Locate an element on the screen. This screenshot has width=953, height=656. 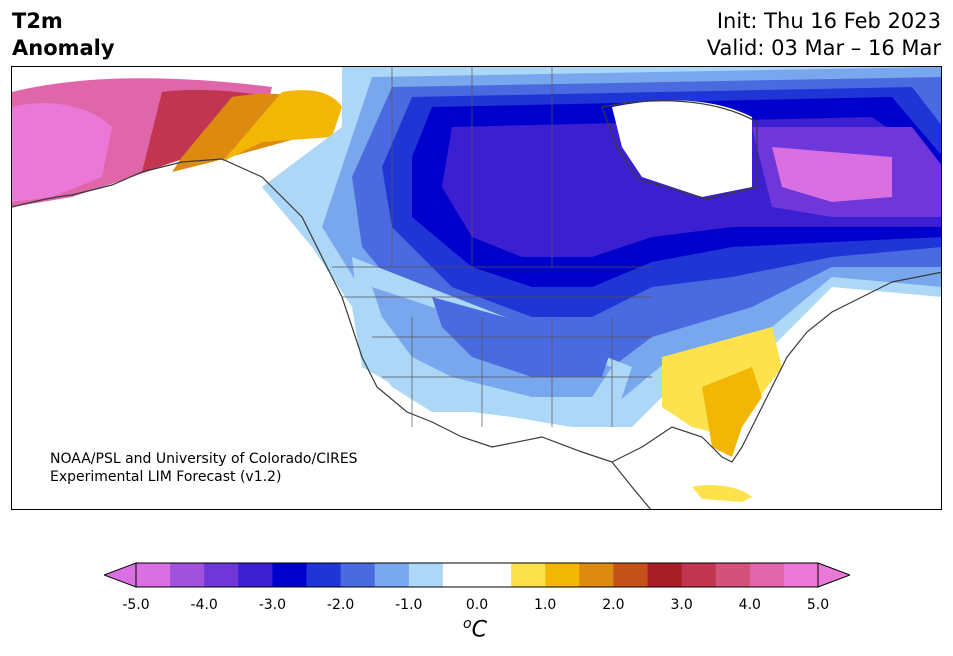
colorbar-tick-label: 2.0 is located at coordinates (613, 605).